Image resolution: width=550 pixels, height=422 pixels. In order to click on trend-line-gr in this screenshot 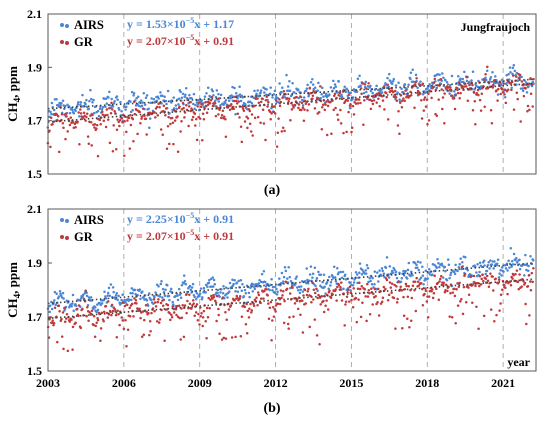, I will do `click(290, 299)`.